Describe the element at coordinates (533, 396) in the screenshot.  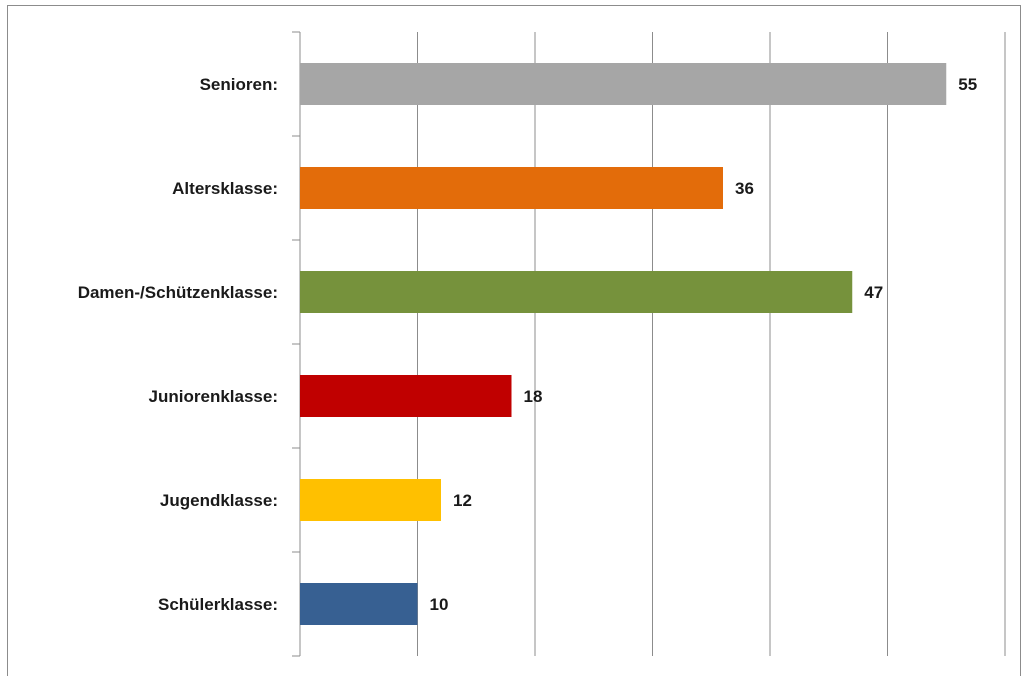
I see `data-label: 18` at that location.